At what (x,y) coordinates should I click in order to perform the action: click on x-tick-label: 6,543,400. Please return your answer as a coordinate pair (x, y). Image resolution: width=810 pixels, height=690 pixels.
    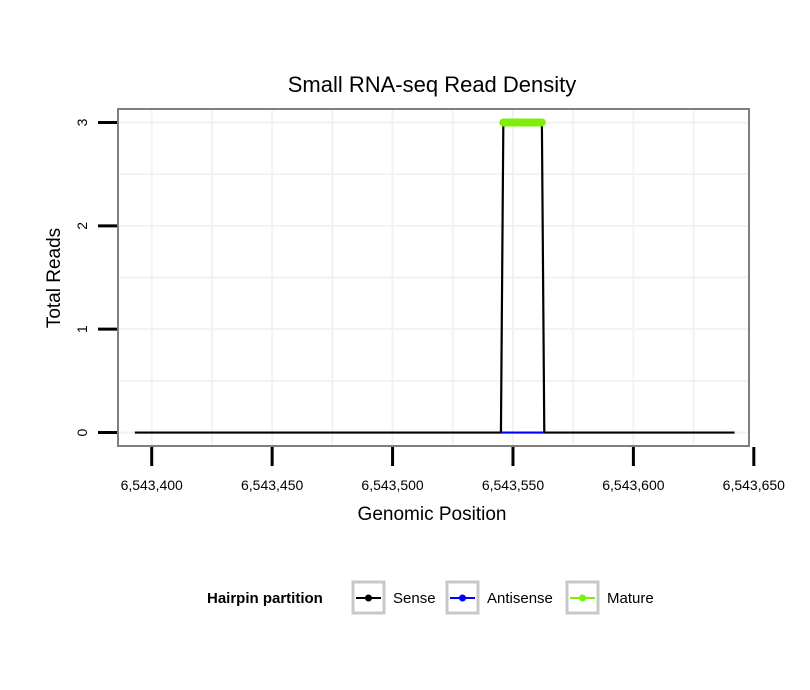
    Looking at the image, I should click on (152, 485).